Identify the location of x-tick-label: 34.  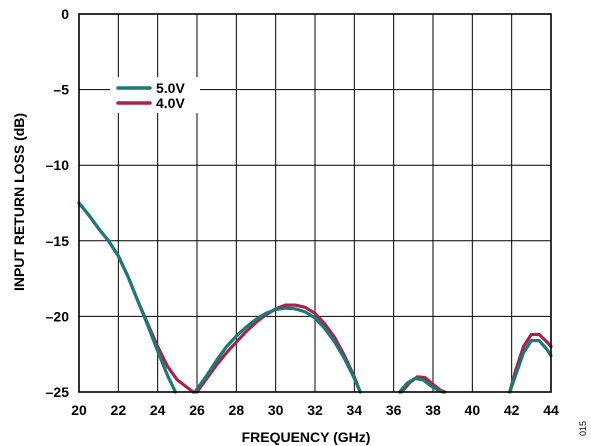
(355, 410).